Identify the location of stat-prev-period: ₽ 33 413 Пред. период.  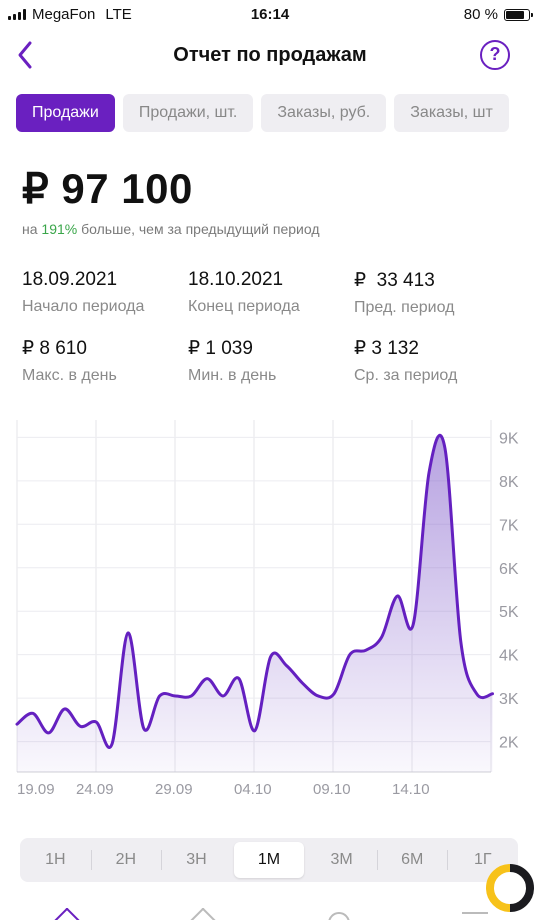
(404, 293).